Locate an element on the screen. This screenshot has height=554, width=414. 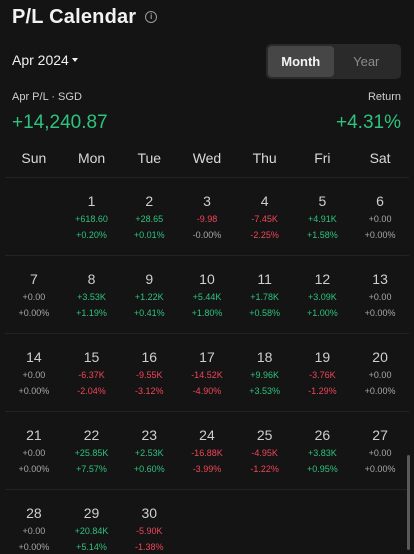
year-tab: Year is located at coordinates (366, 61).